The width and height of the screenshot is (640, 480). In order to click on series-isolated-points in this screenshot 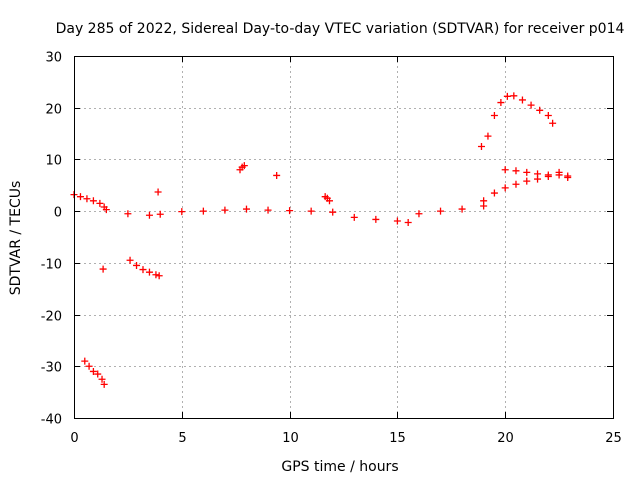, I will do `click(190, 222)`.